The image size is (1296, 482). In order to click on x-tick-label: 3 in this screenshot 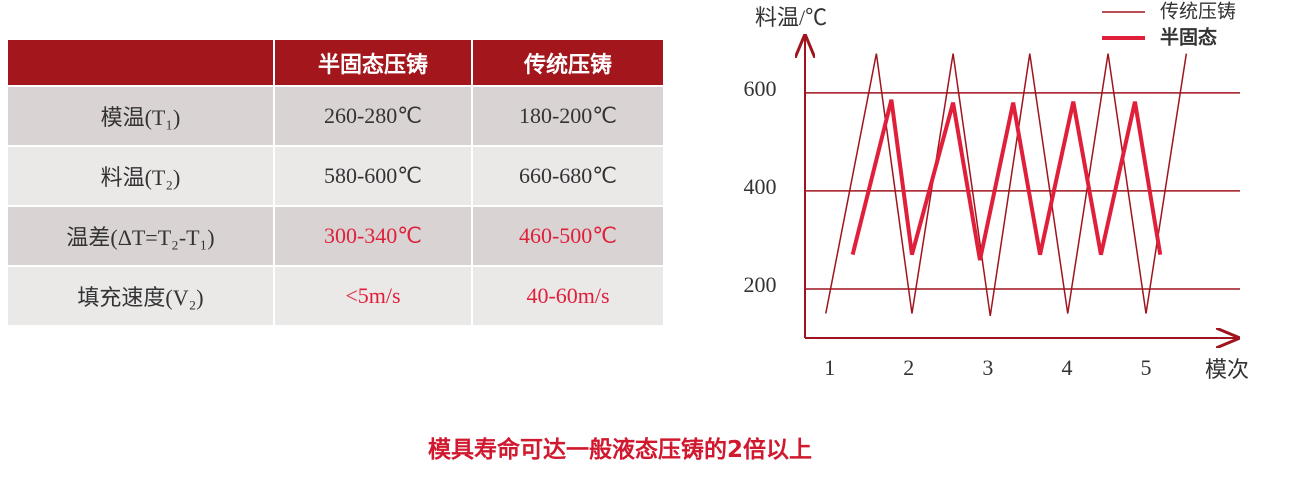, I will do `click(987, 367)`.